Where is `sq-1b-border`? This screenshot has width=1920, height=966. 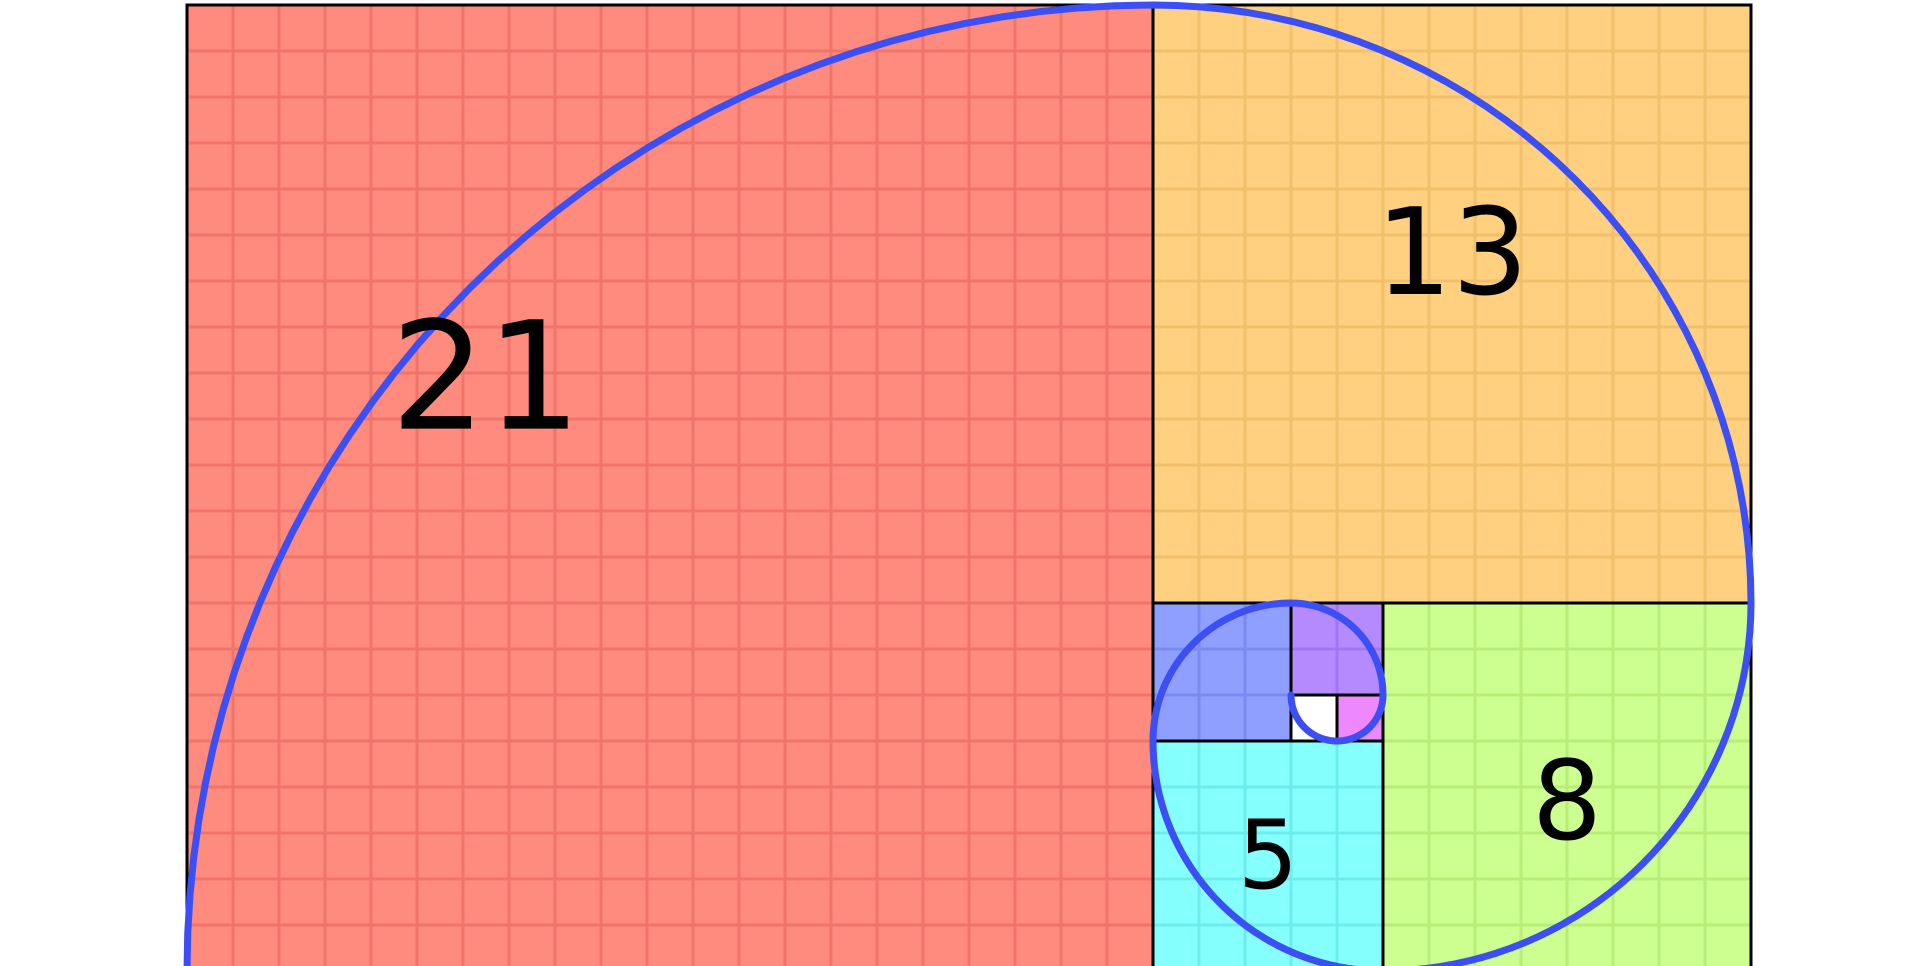
sq-1b-border is located at coordinates (1314, 718).